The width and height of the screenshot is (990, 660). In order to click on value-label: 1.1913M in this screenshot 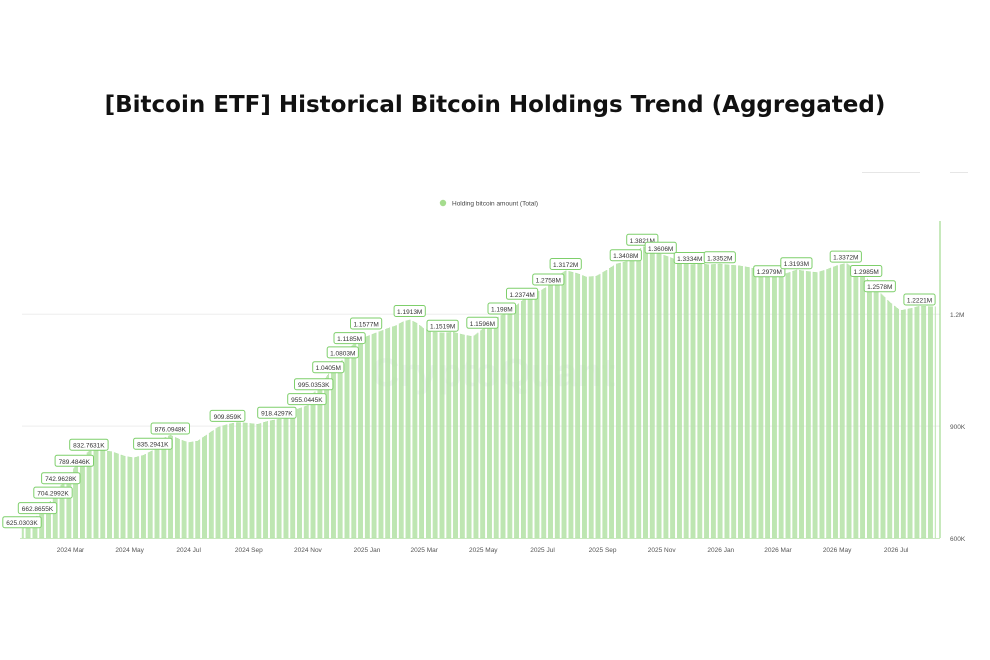, I will do `click(409, 311)`.